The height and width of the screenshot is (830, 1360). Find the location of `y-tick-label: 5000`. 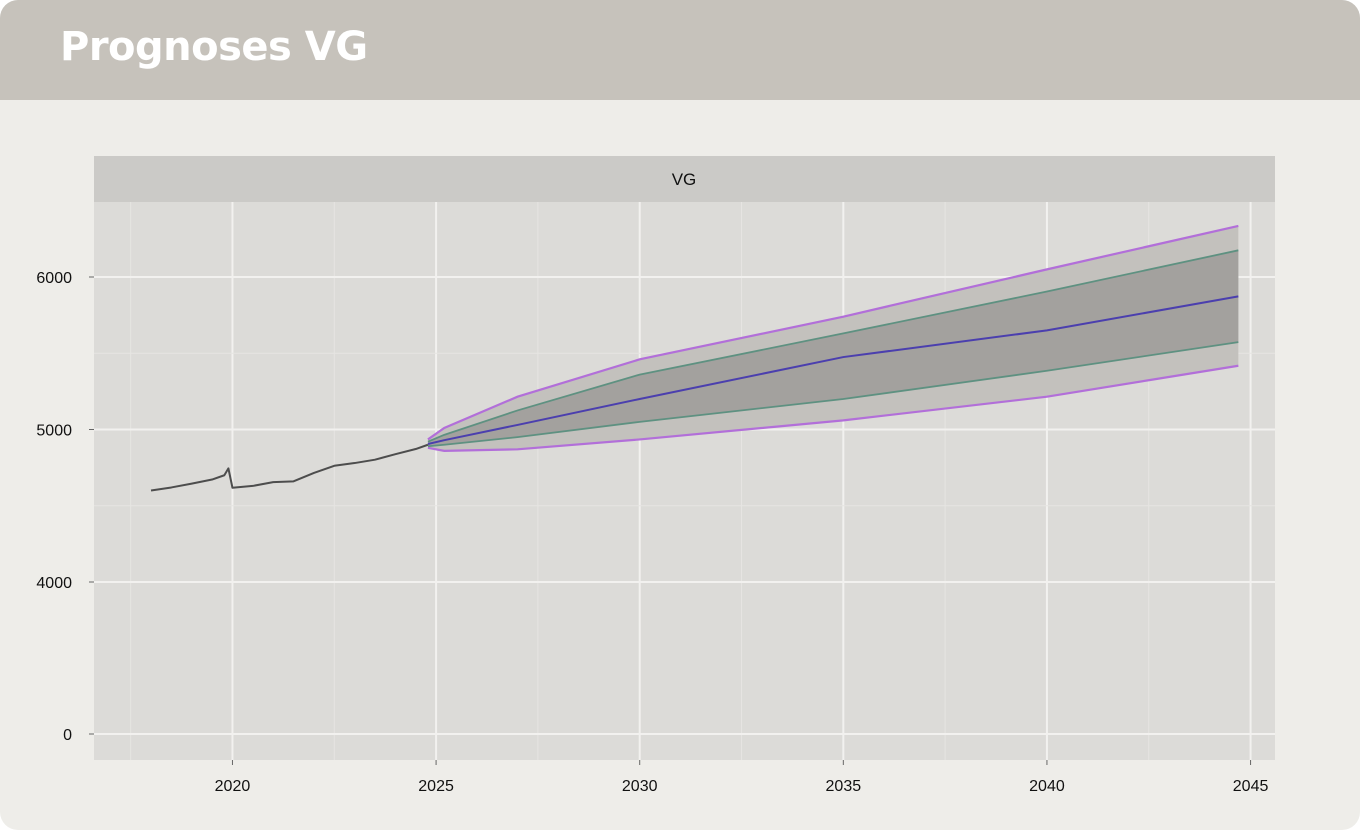

y-tick-label: 5000 is located at coordinates (54, 431).